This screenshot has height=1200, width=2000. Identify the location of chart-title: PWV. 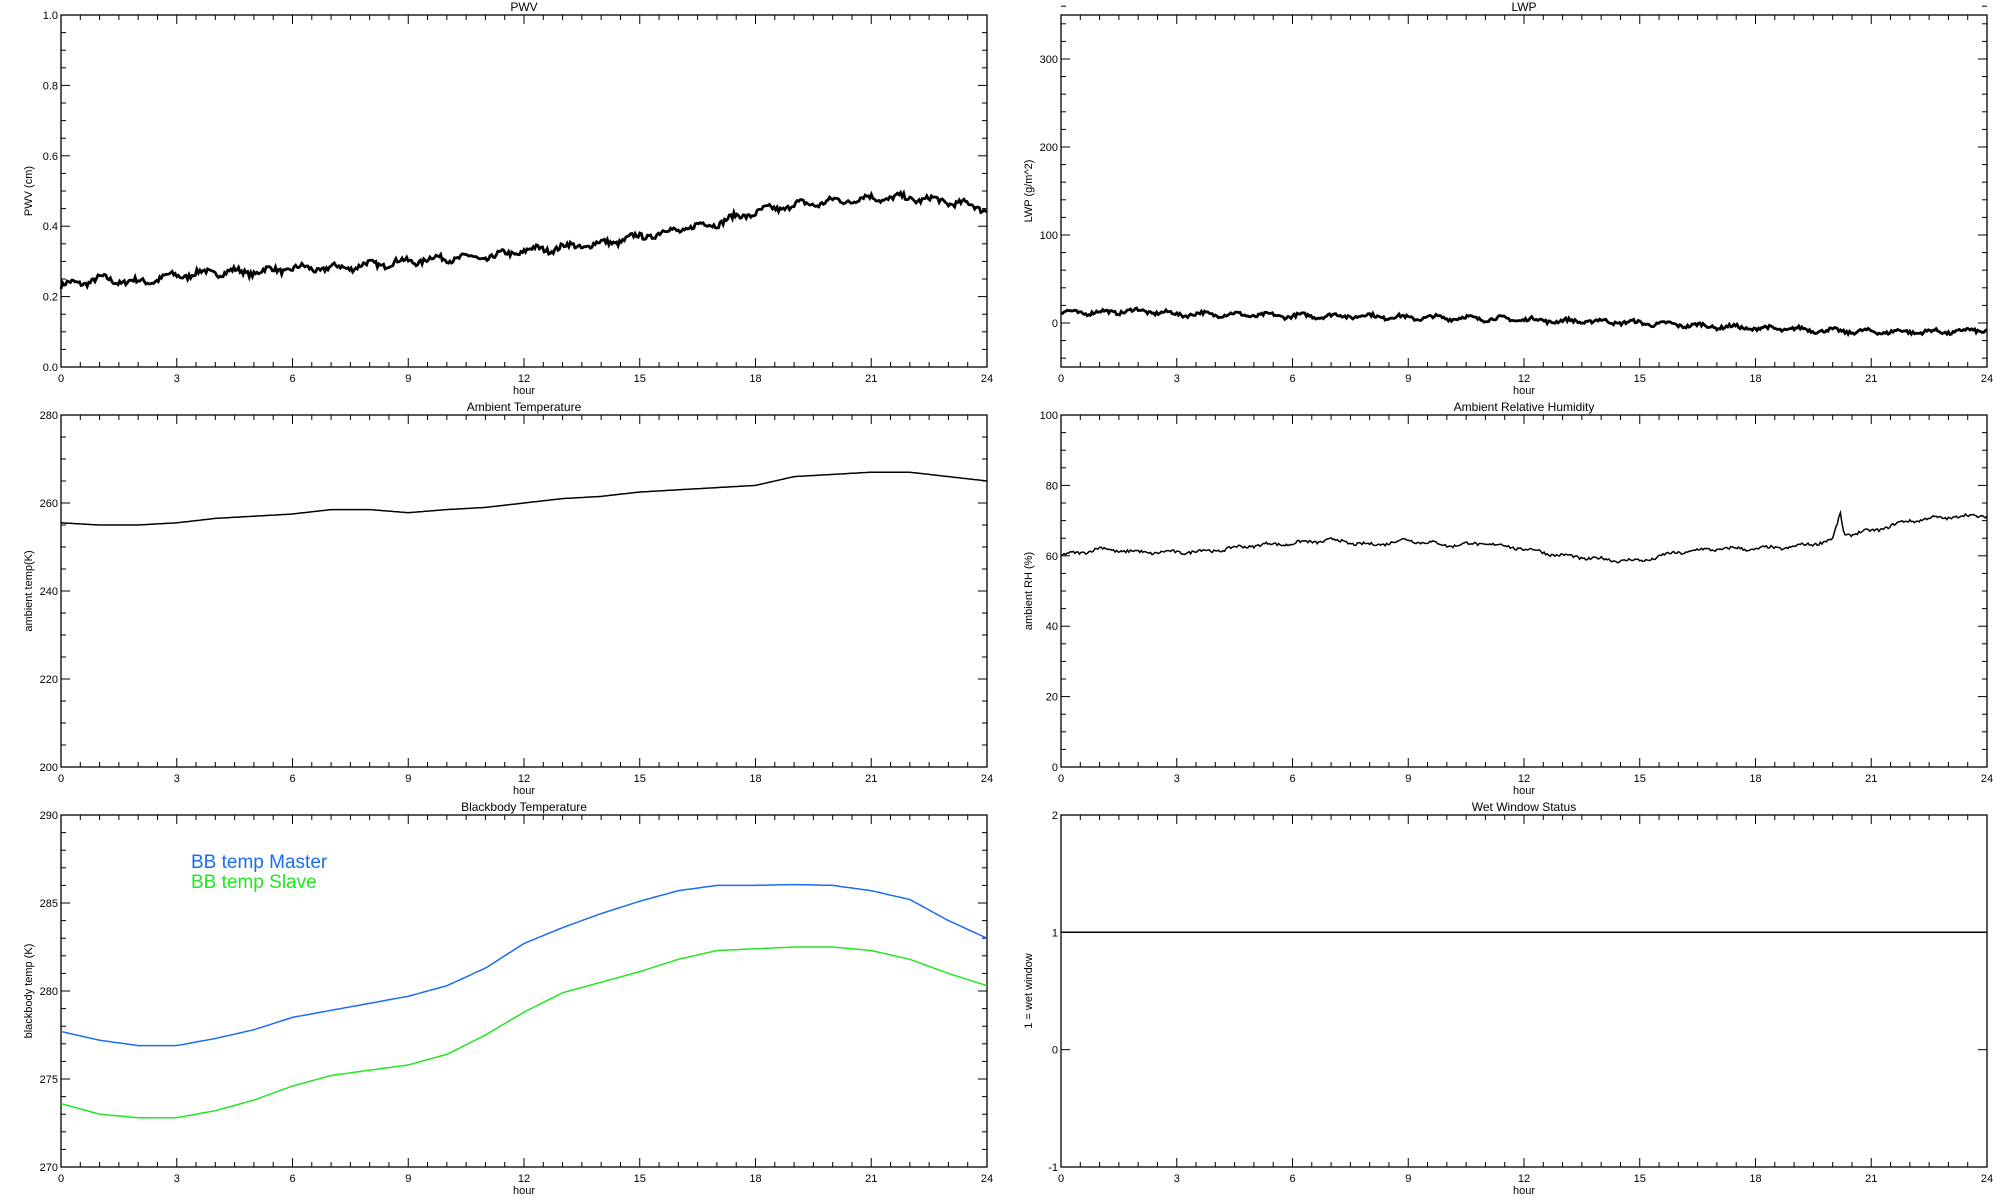
(523, 7).